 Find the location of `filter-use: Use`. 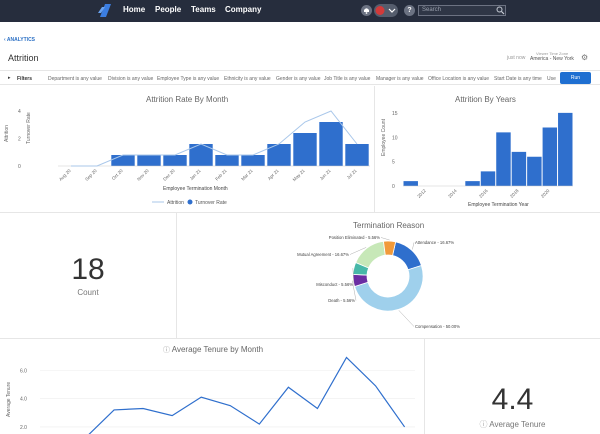

filter-use: Use is located at coordinates (551, 79).